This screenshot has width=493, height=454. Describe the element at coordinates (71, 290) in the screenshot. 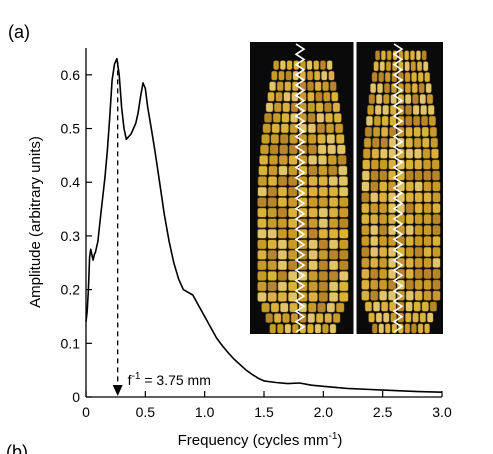

I see `y-tick-label: 0.2` at that location.